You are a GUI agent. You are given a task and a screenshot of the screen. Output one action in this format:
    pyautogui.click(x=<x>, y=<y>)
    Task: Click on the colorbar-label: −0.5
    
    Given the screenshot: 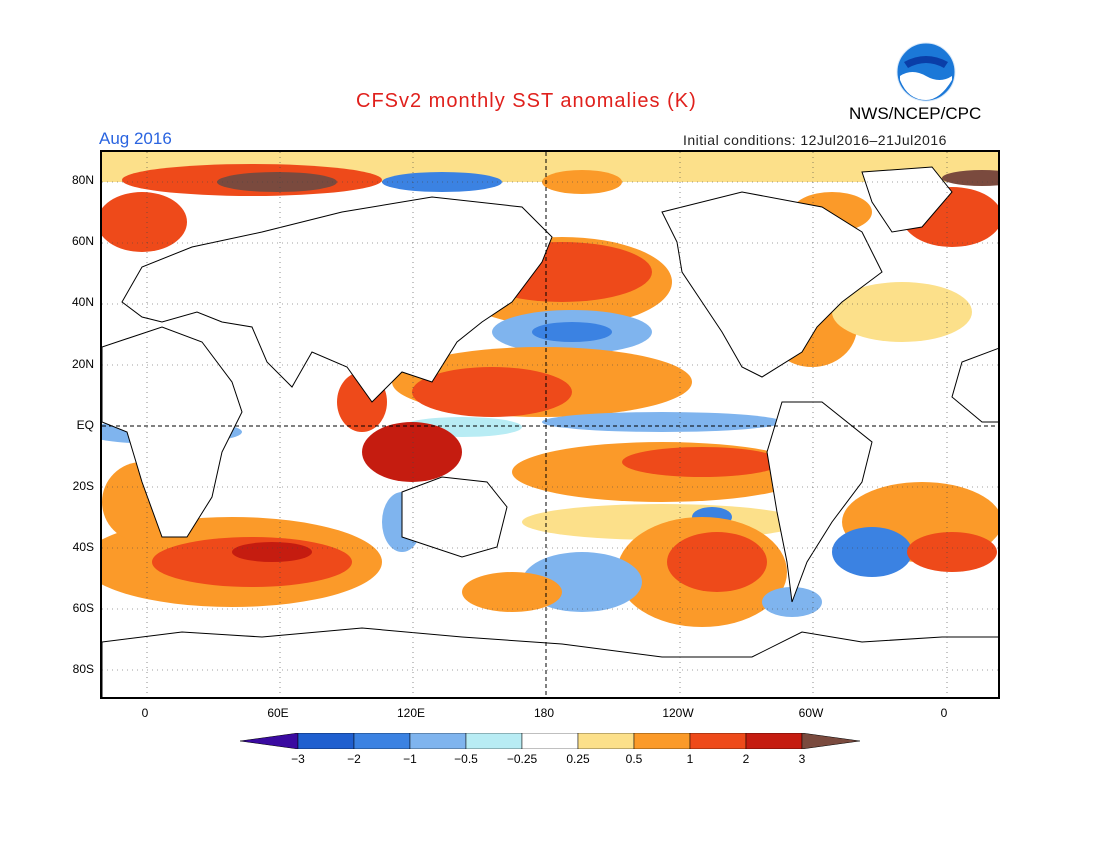 What is the action you would take?
    pyautogui.click(x=466, y=759)
    